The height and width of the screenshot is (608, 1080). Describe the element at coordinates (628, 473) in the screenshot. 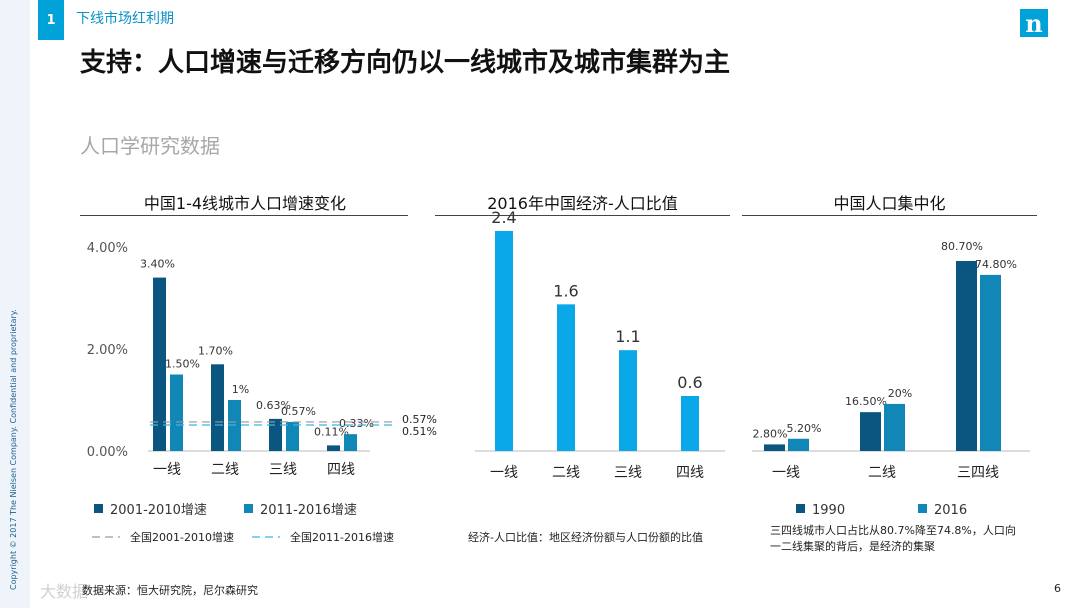

I see `chart2-category-label: 三线` at that location.